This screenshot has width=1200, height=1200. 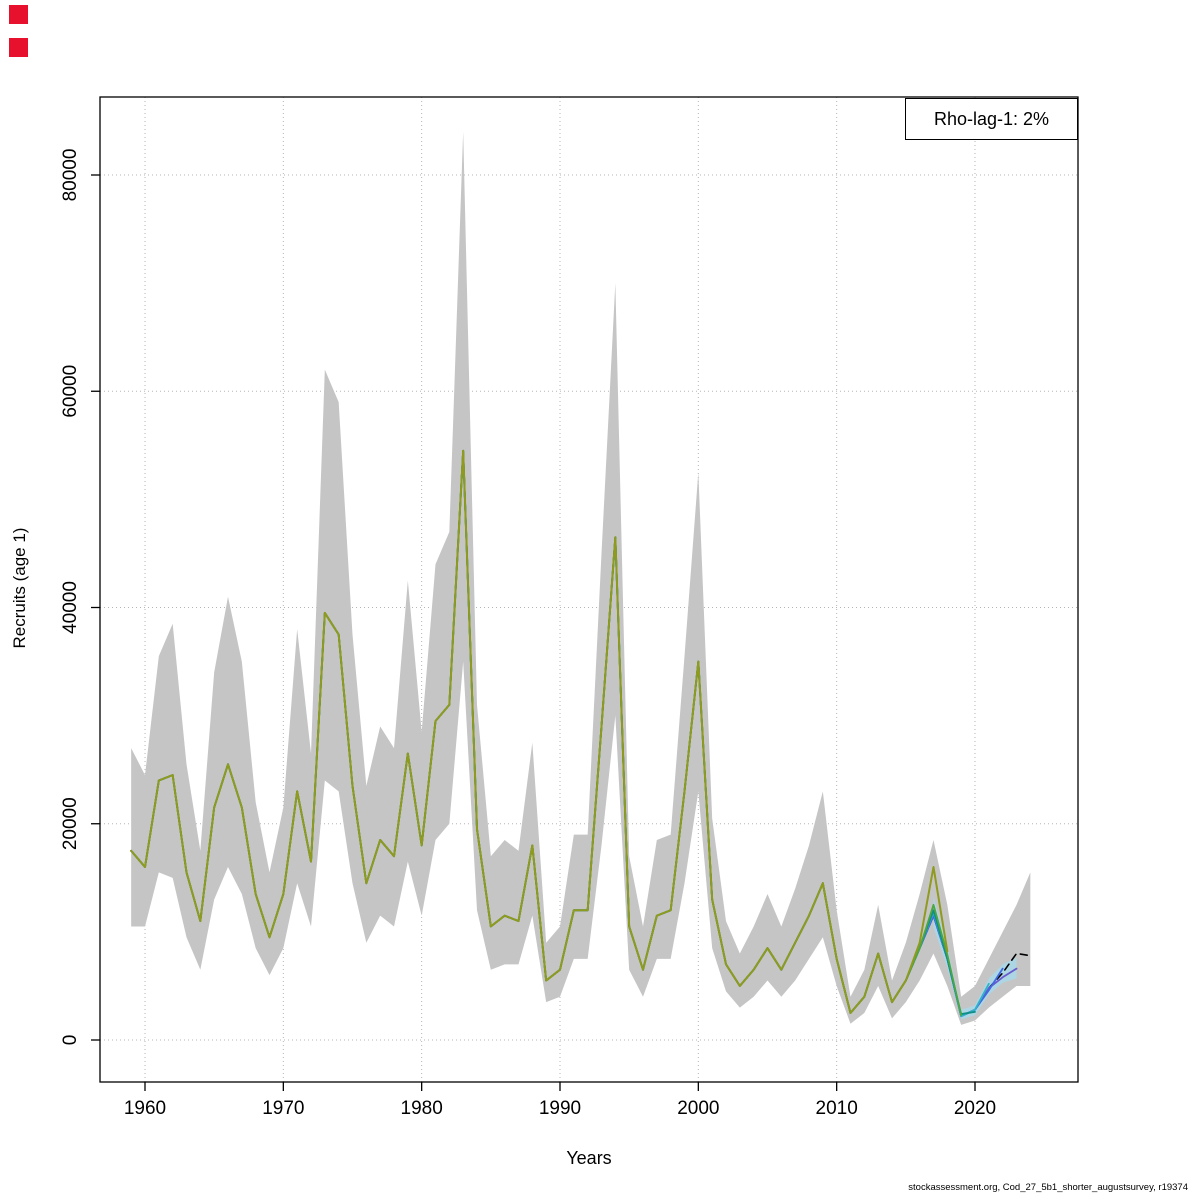 I want to click on legend-box: Rho-lag-1: 2%, so click(x=991, y=119).